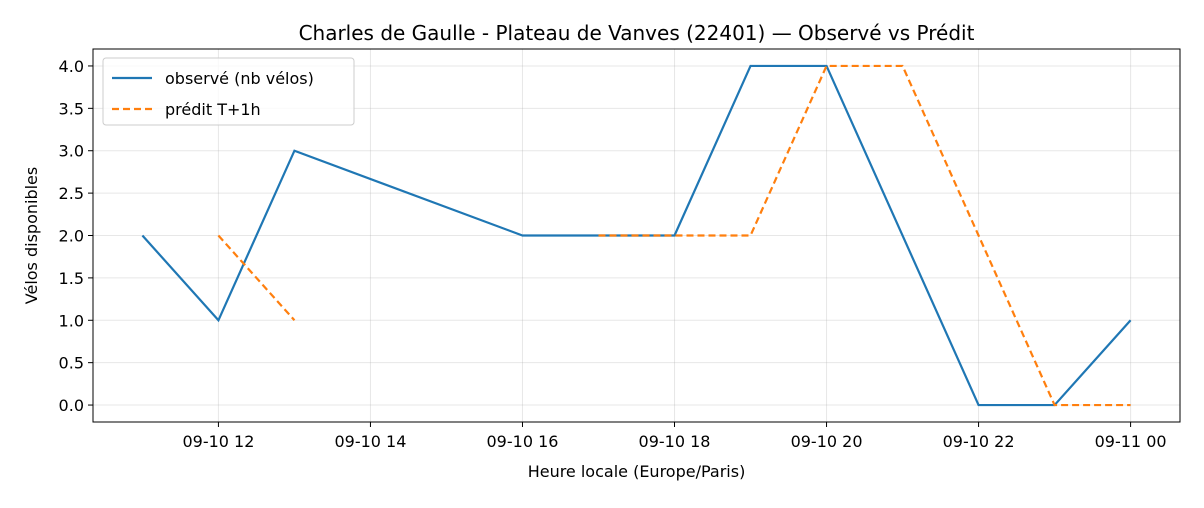  I want to click on y-tick-label: 2.0, so click(71, 236).